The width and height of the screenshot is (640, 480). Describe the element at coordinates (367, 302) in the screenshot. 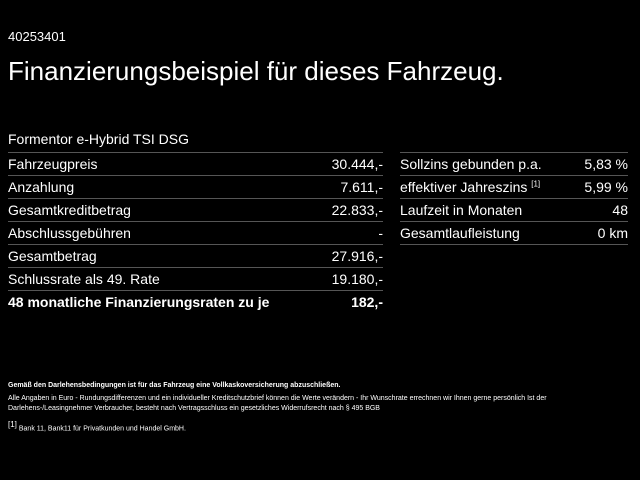

I see `row-value: 182,-` at that location.